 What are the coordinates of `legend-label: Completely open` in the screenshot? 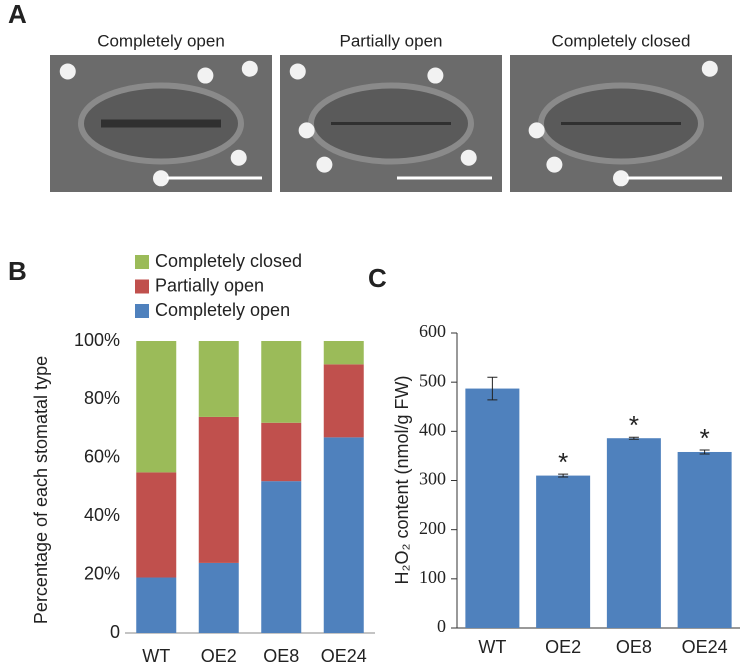 It's located at (222, 310).